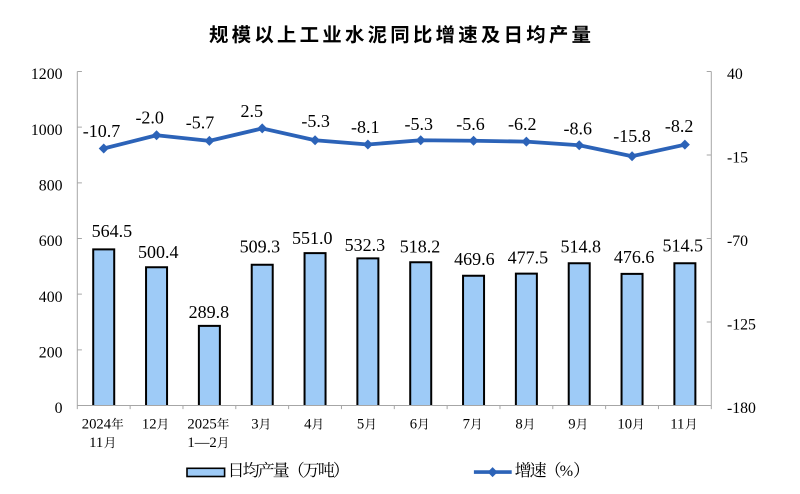  What do you see at coordinates (466, 425) in the screenshot?
I see `svg-text: 7` at bounding box center [466, 425].